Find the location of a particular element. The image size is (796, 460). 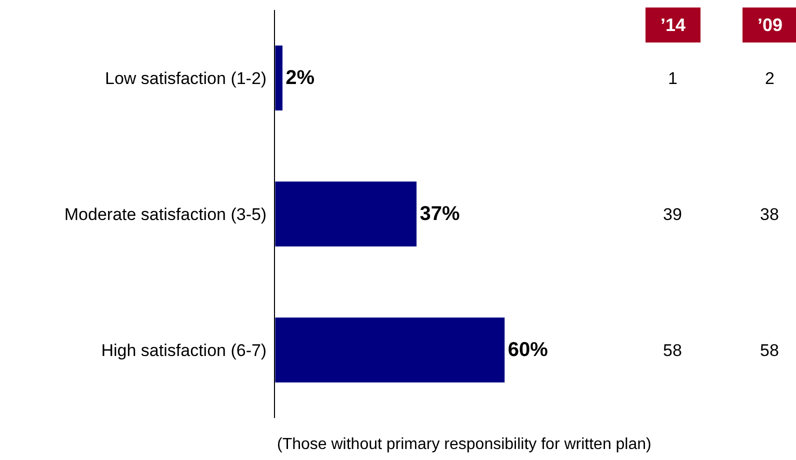

y-tick-label: Moderate satisfaction (3-5) is located at coordinates (165, 214).